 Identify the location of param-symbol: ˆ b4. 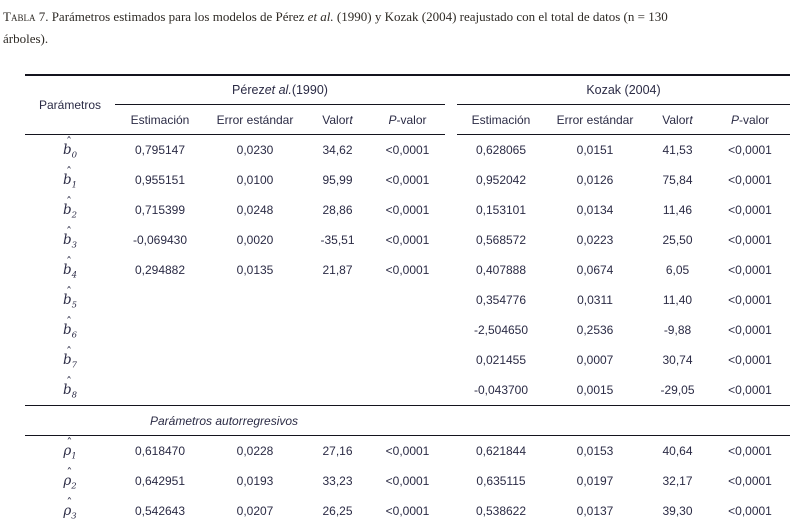
(70, 267).